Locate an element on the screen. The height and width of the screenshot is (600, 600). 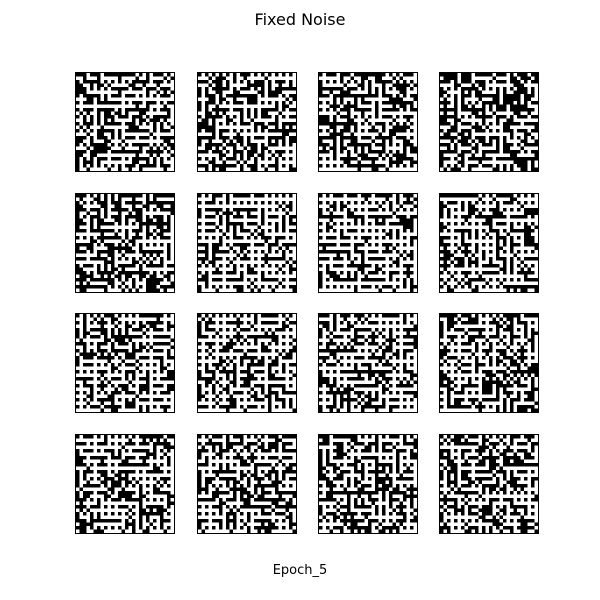
epoch-label: Epoch_5 is located at coordinates (300, 570).